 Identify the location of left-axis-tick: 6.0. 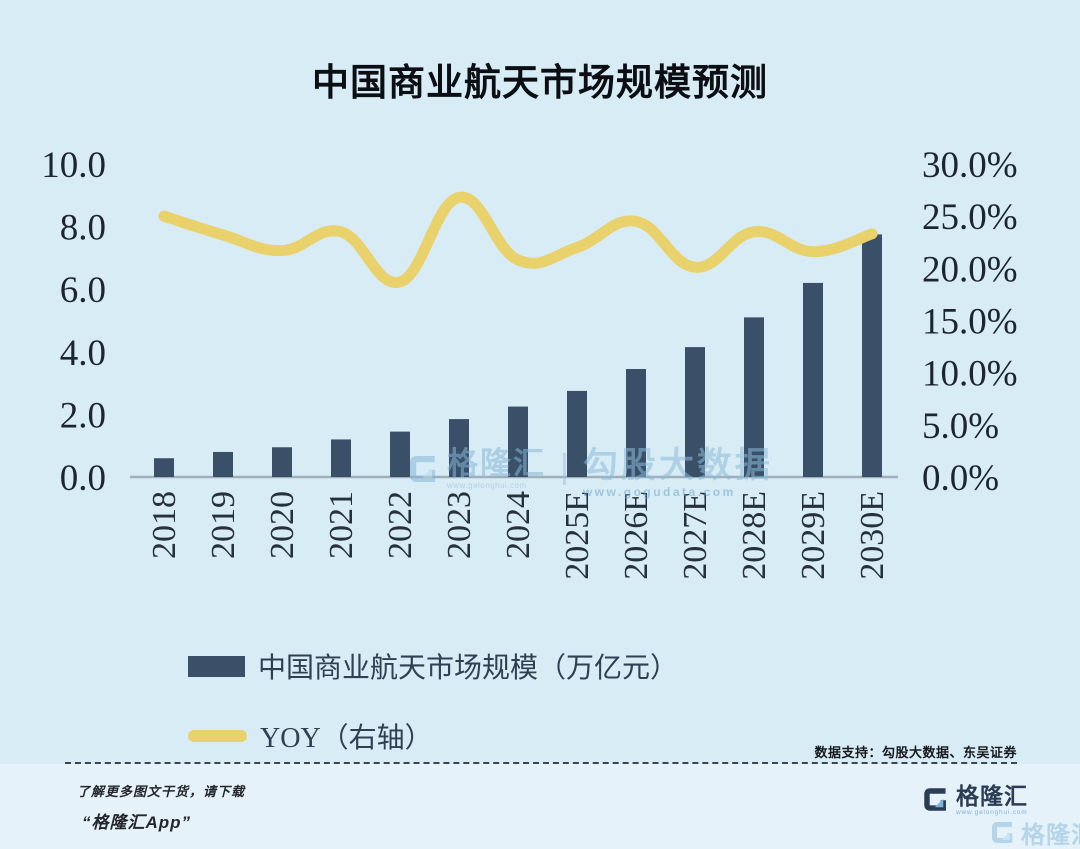
(83, 290).